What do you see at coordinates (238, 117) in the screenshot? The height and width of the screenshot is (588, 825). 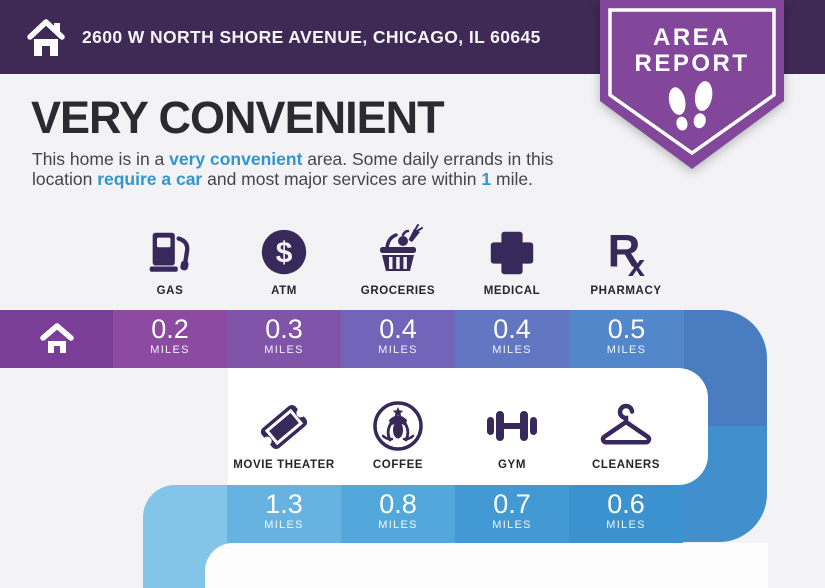 I see `page-title: VERY CONVENIENT` at bounding box center [238, 117].